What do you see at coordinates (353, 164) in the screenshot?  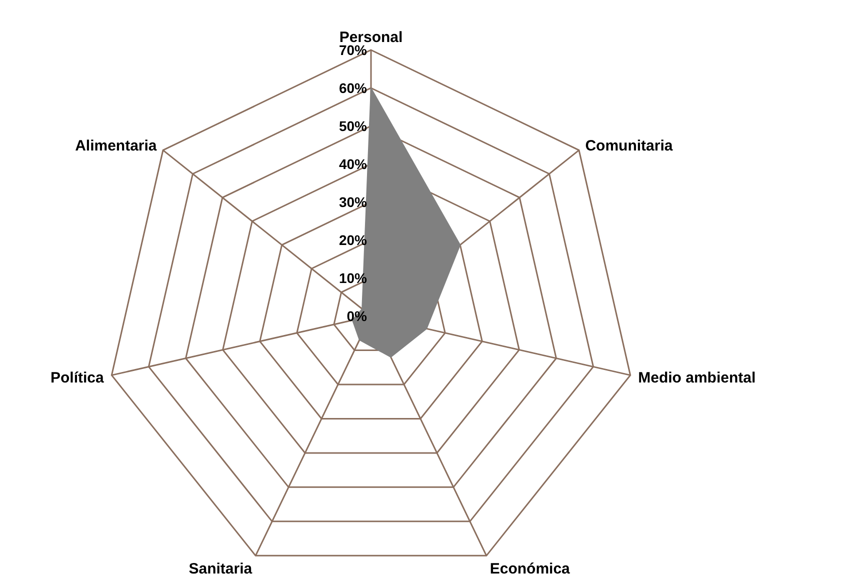 I see `y-tick-label: 40%` at bounding box center [353, 164].